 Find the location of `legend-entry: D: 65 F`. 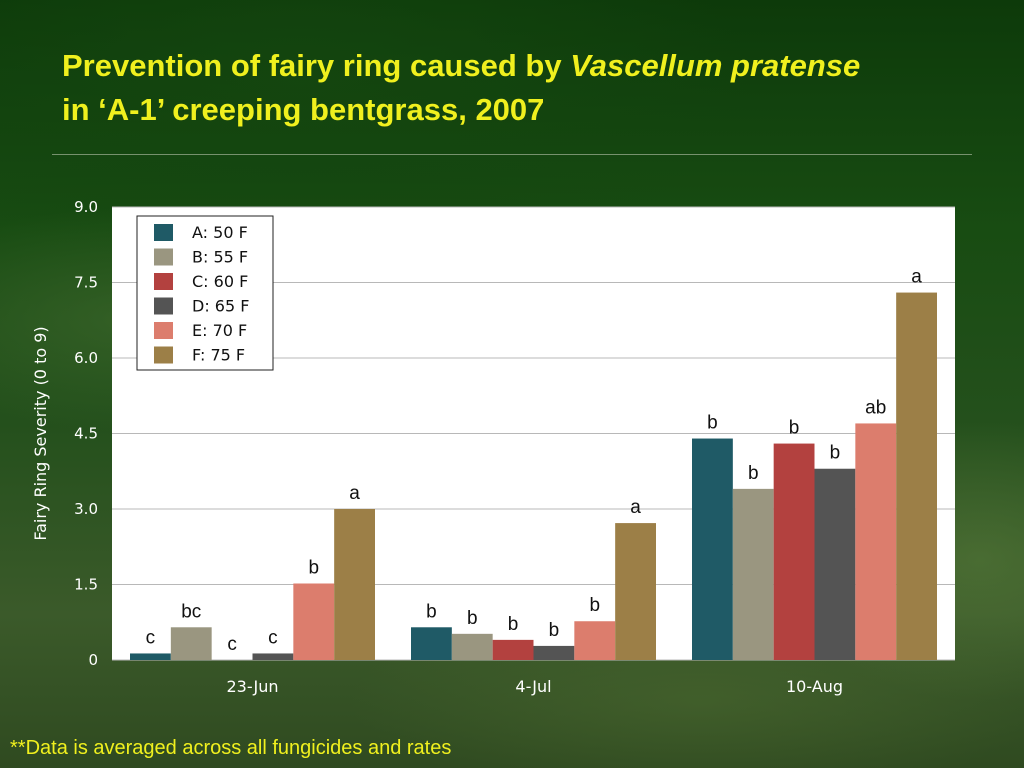

legend-entry: D: 65 F is located at coordinates (220, 306).